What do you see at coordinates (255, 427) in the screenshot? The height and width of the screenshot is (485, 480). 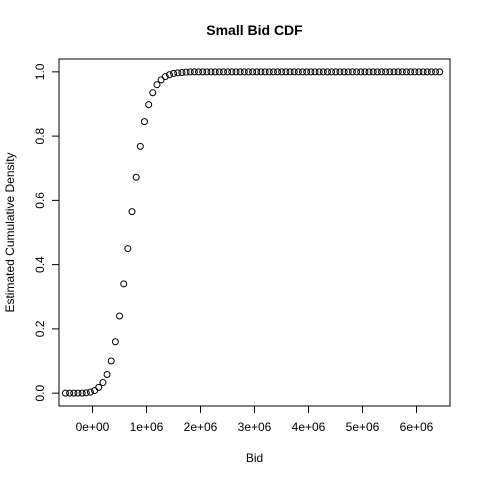 I see `x-tick-label: 3e+06` at bounding box center [255, 427].